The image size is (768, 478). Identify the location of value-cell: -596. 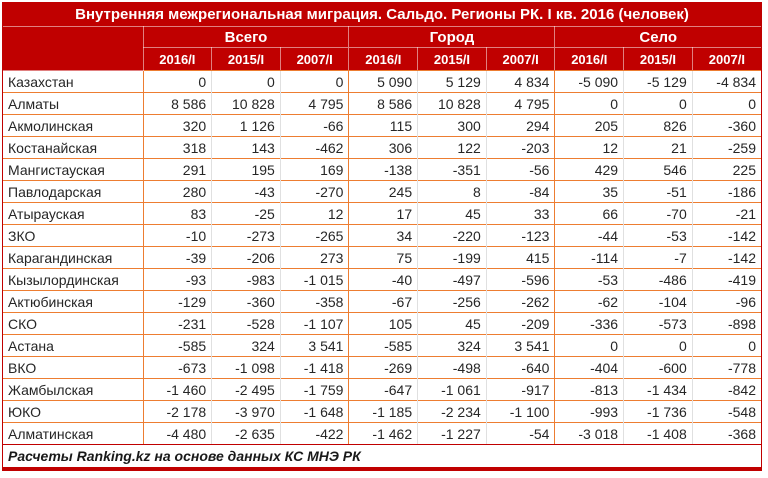
(520, 279).